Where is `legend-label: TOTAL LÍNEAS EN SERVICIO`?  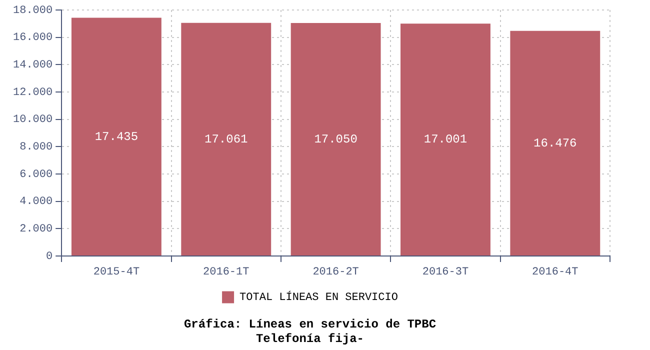 legend-label: TOTAL LÍNEAS EN SERVICIO is located at coordinates (319, 297).